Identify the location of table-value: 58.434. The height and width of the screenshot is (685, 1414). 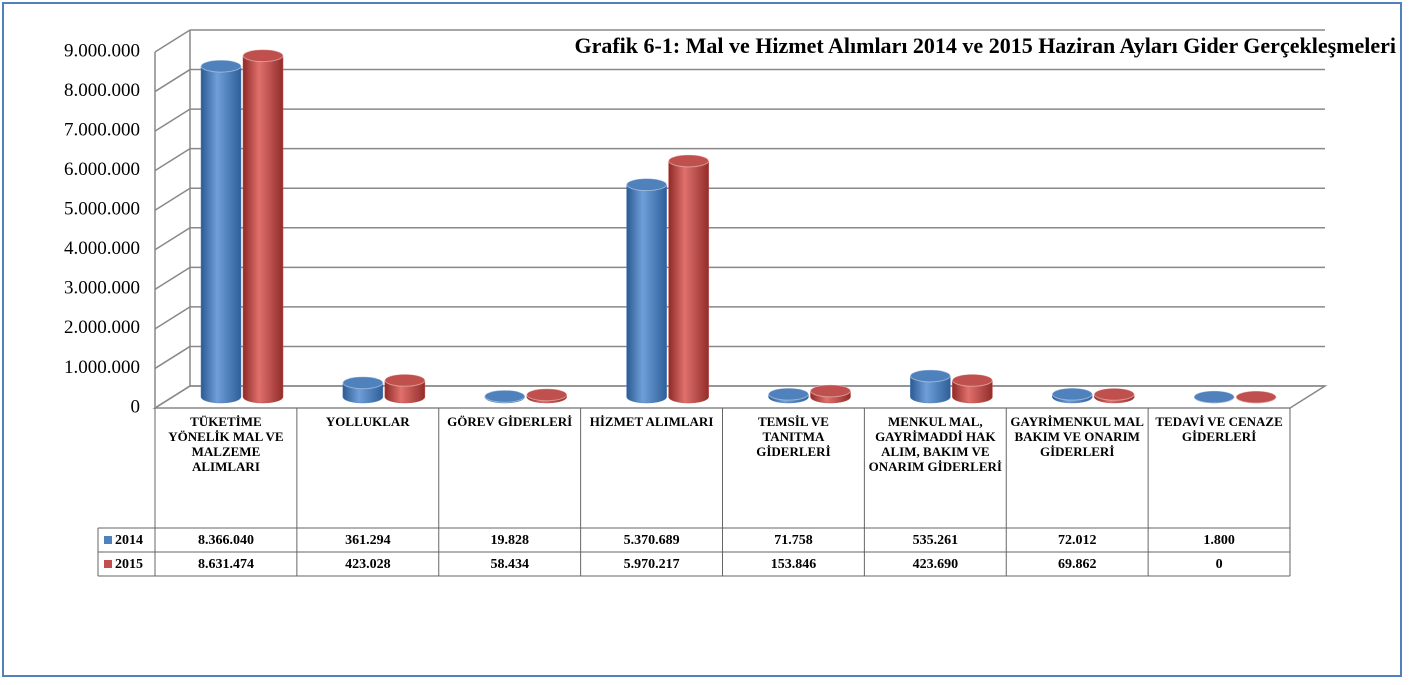
(509, 564).